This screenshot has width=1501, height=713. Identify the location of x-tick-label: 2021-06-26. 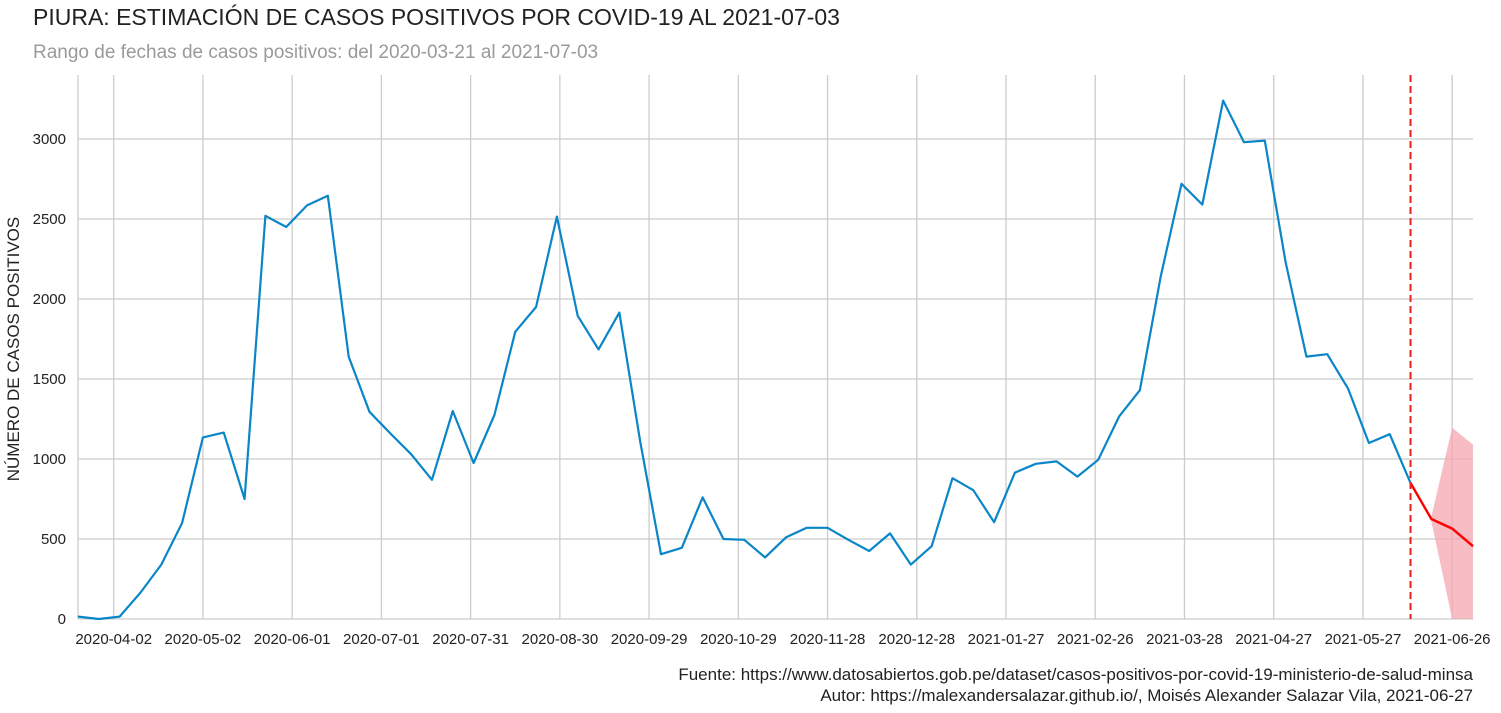
(1452, 639).